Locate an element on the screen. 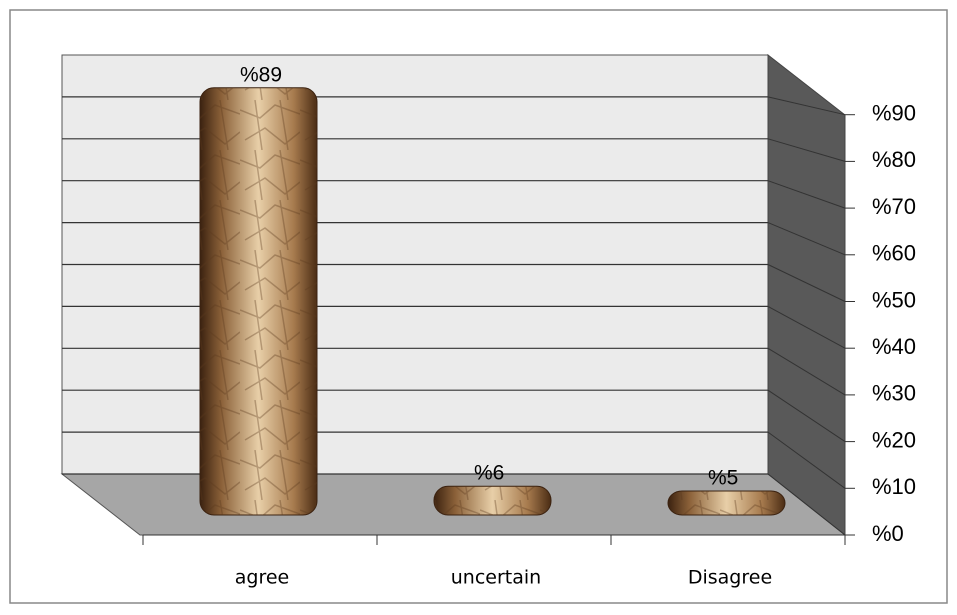 The height and width of the screenshot is (615, 957). y-tick-label: %20 is located at coordinates (894, 439).